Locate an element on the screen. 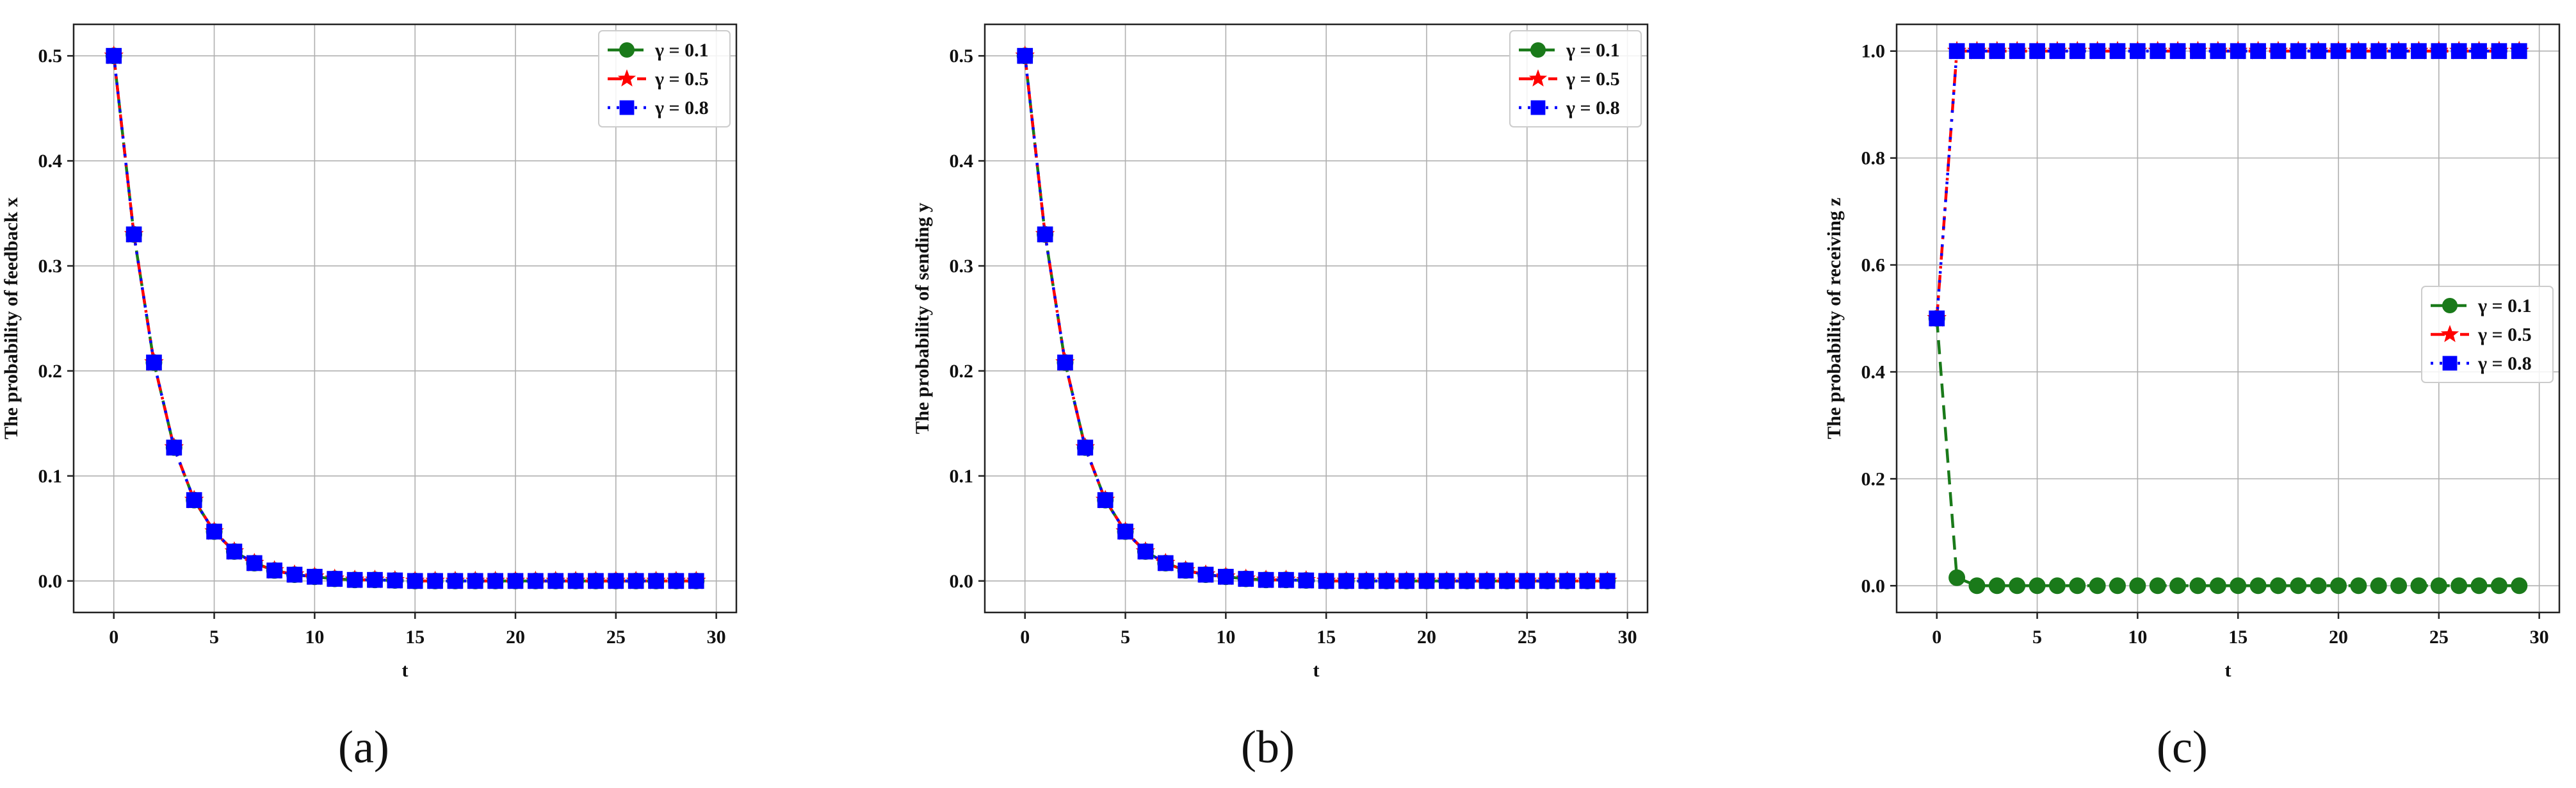  y-tick-label: 0.8 is located at coordinates (1873, 158).